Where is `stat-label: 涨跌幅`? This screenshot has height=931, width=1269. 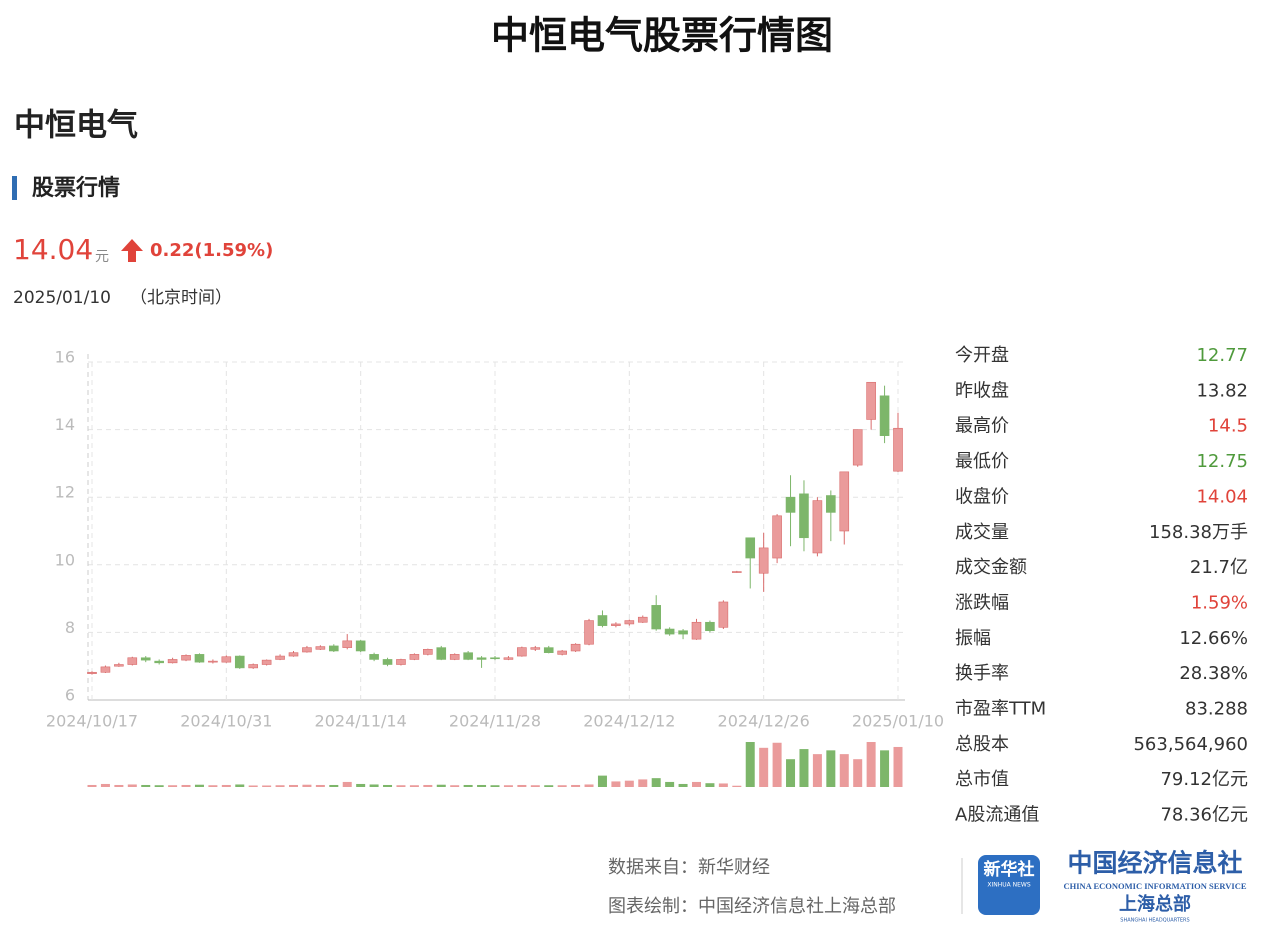
stat-label: 涨跌幅 is located at coordinates (982, 602).